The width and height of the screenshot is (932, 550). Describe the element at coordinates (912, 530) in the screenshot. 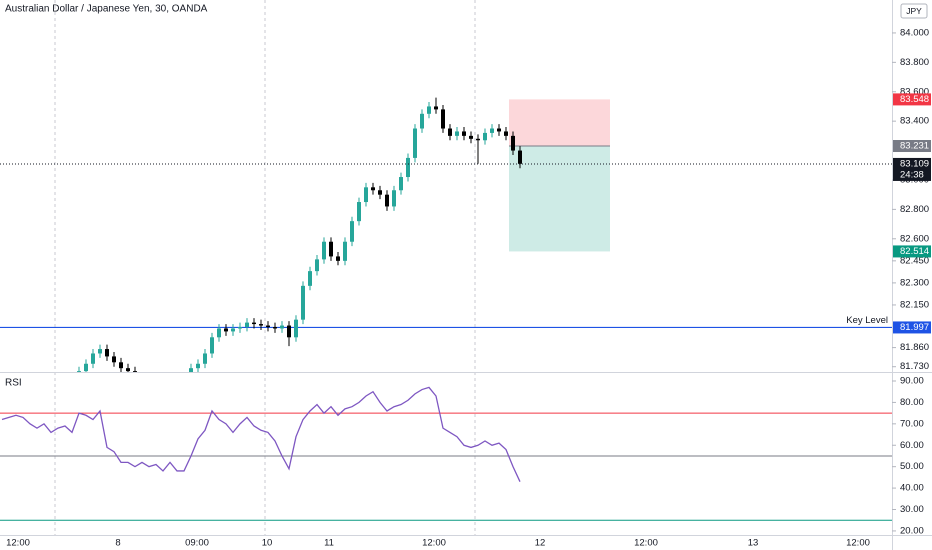

I see `y-tick-label: 20.00` at that location.